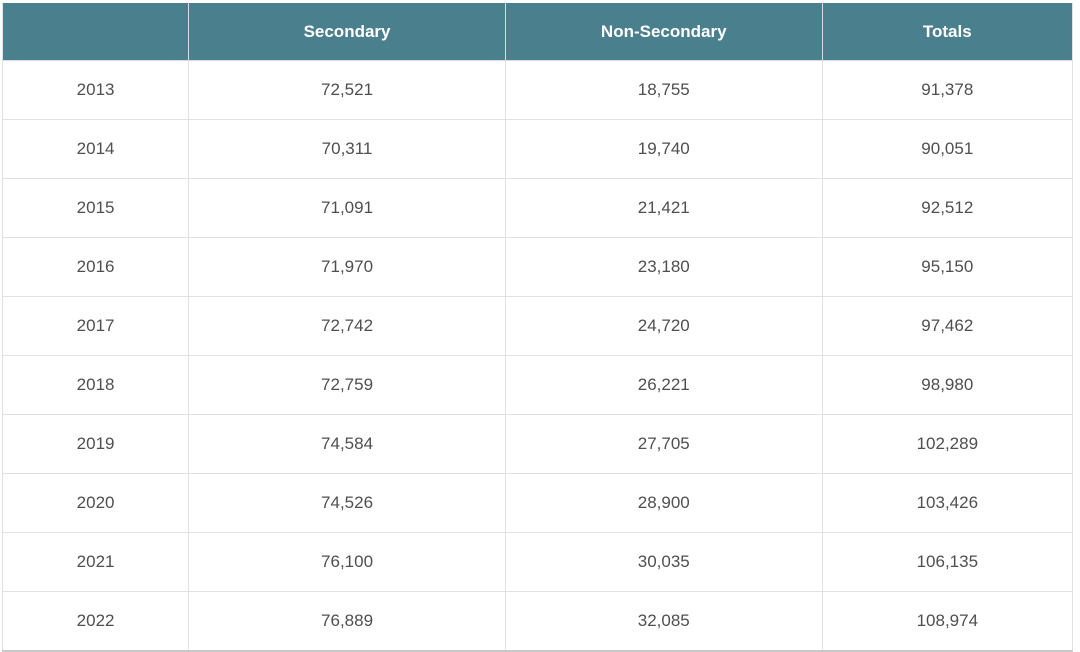 This screenshot has width=1080, height=652. I want to click on year-cell: 2020, so click(96, 503).